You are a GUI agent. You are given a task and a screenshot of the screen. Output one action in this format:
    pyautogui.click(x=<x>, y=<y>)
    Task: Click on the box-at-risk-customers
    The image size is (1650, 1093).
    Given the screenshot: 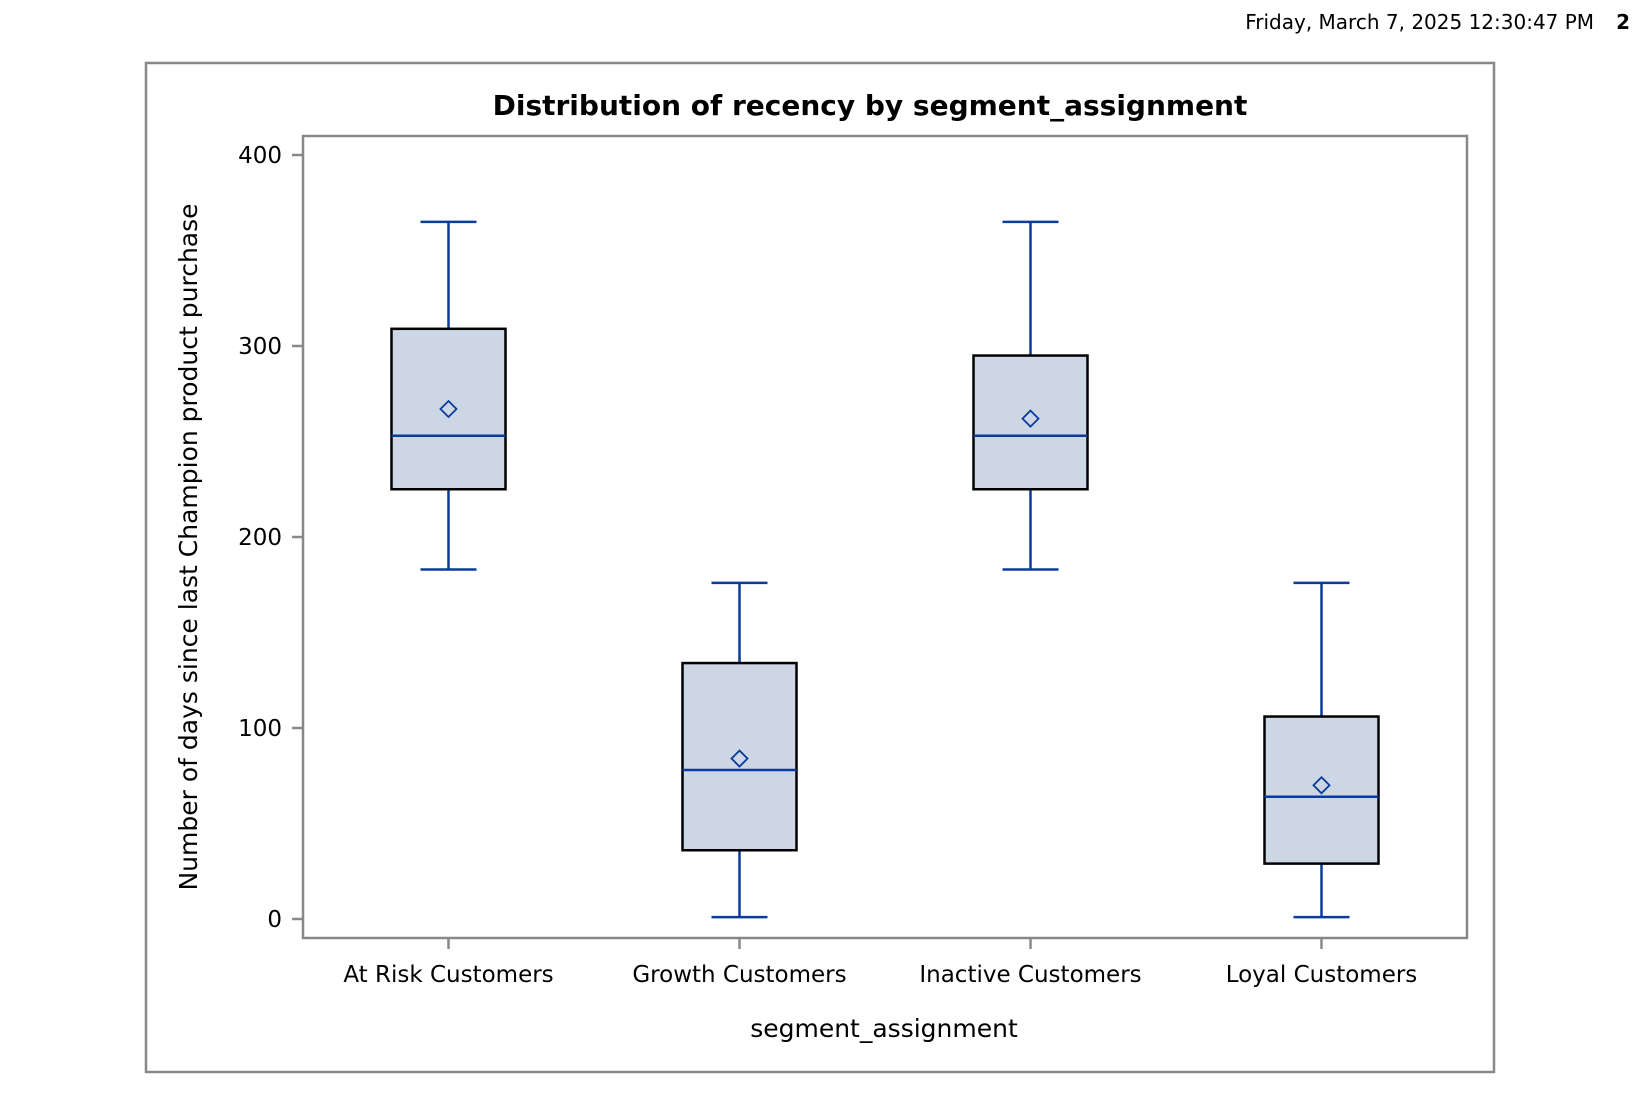 What is the action you would take?
    pyautogui.click(x=448, y=395)
    